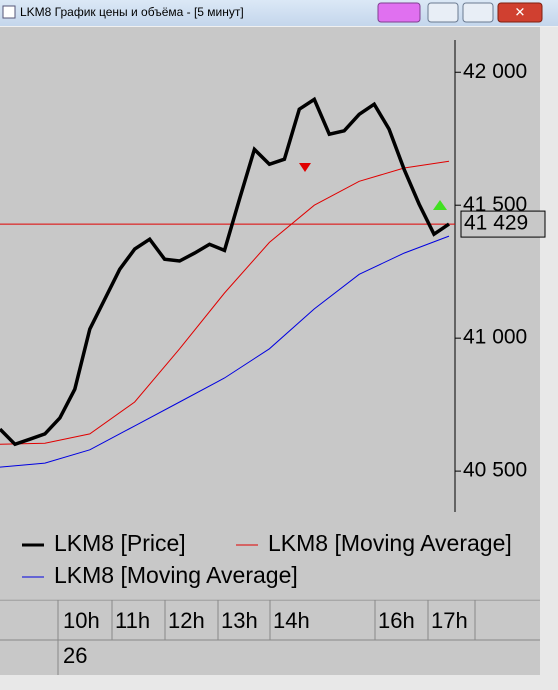 The height and width of the screenshot is (690, 558). Describe the element at coordinates (443, 12) in the screenshot. I see `minimize-button` at that location.